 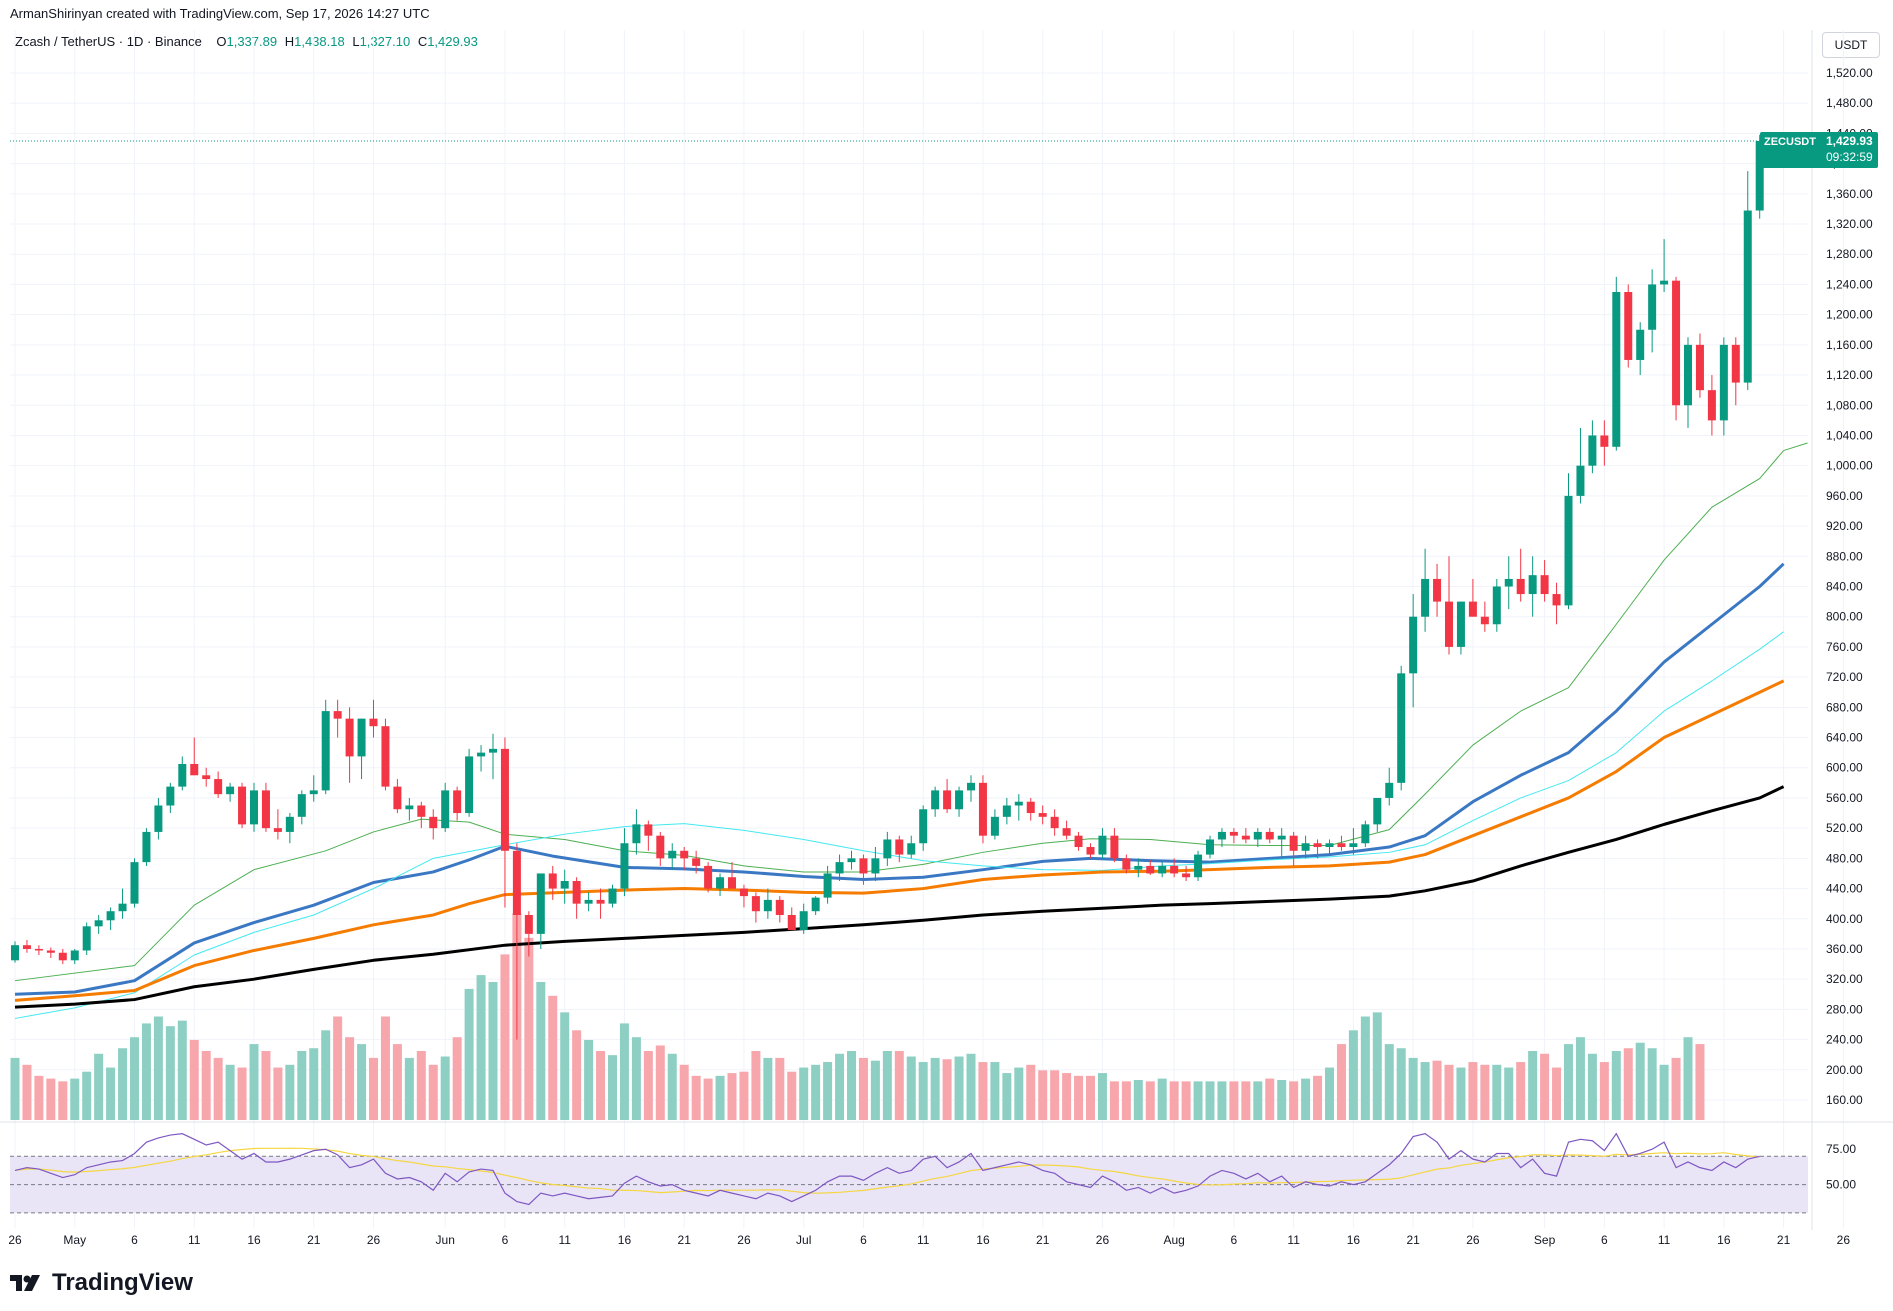 I want to click on open-value: 1,337.89, so click(x=252, y=41).